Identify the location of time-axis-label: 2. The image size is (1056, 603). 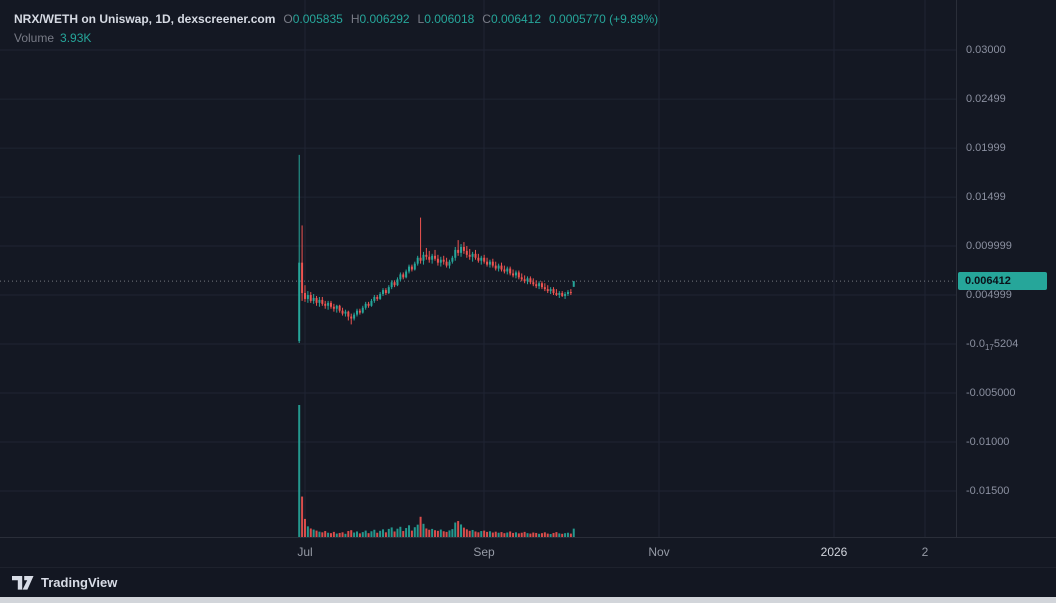
(925, 552).